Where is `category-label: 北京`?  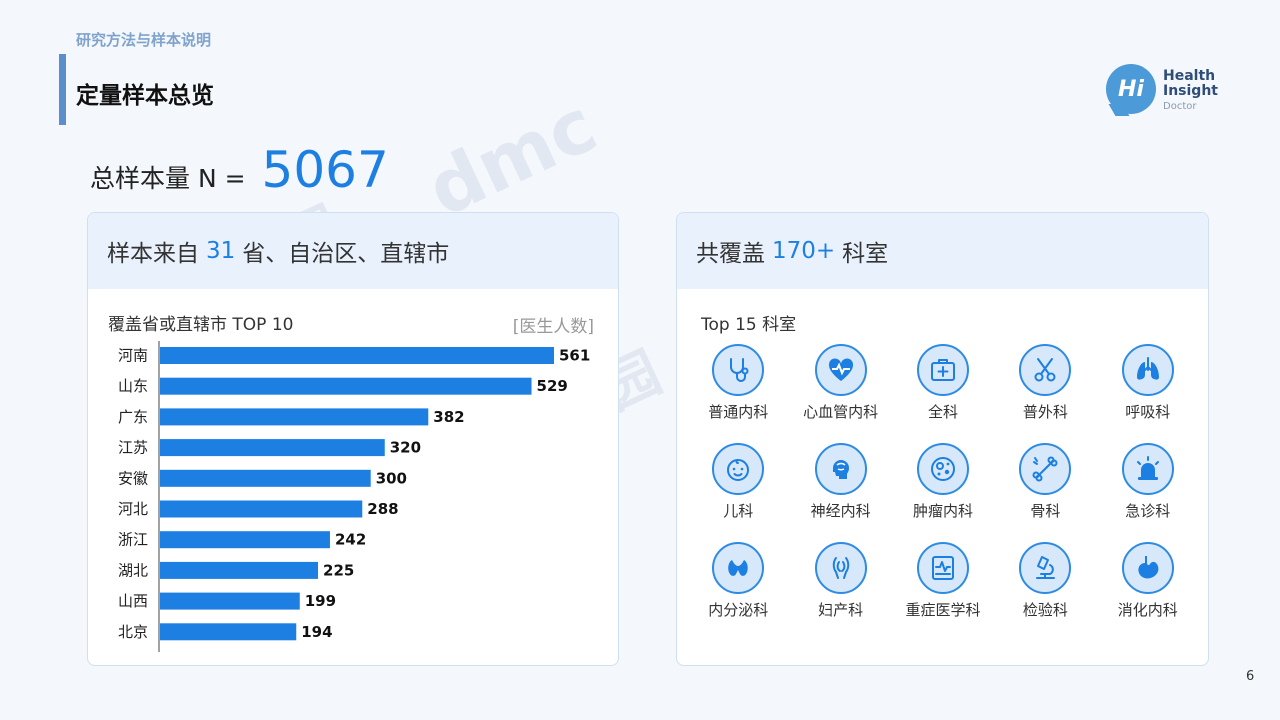
category-label: 北京 is located at coordinates (133, 632).